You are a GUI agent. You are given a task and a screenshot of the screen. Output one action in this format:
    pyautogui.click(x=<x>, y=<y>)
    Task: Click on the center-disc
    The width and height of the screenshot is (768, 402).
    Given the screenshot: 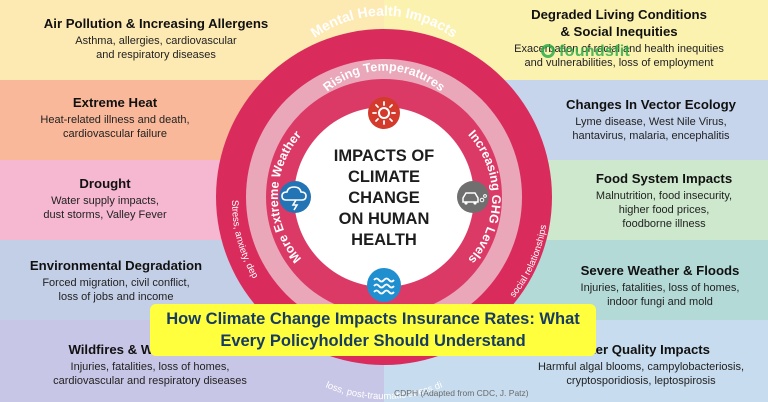 What is the action you would take?
    pyautogui.click(x=384, y=197)
    